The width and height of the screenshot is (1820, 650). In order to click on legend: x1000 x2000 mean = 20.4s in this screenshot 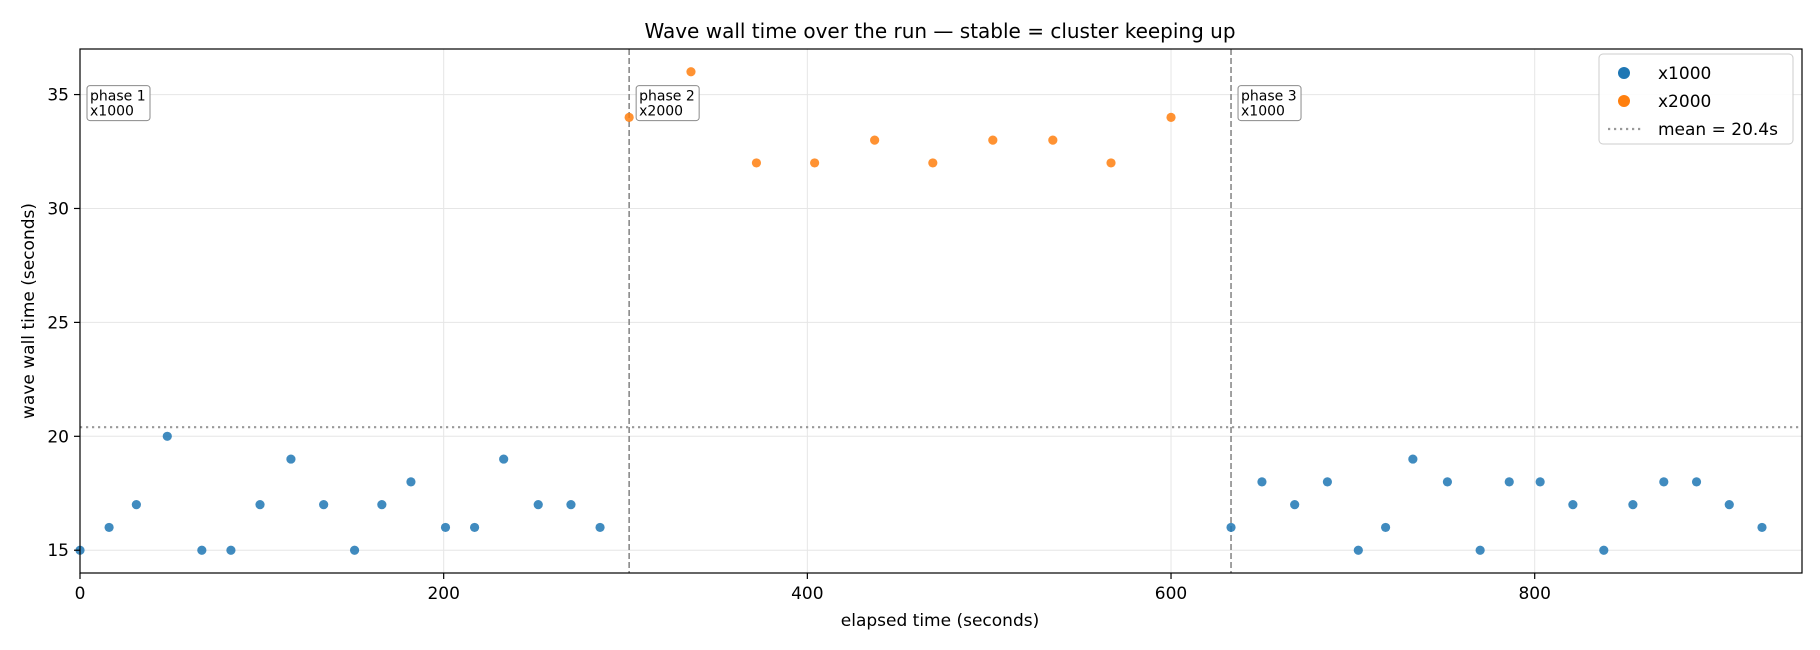, I will do `click(1696, 99)`.